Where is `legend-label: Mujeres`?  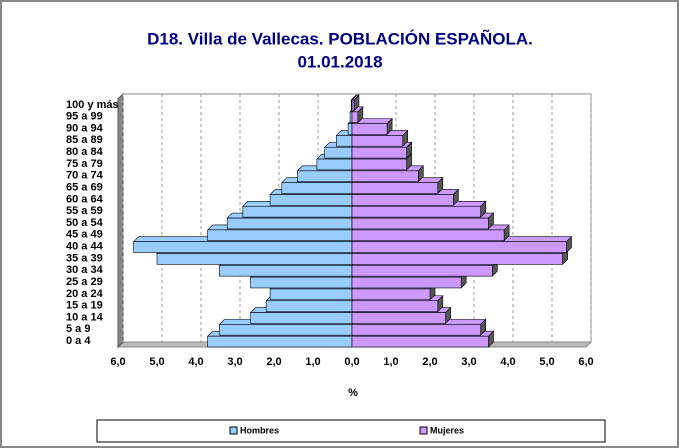 legend-label: Mujeres is located at coordinates (447, 430).